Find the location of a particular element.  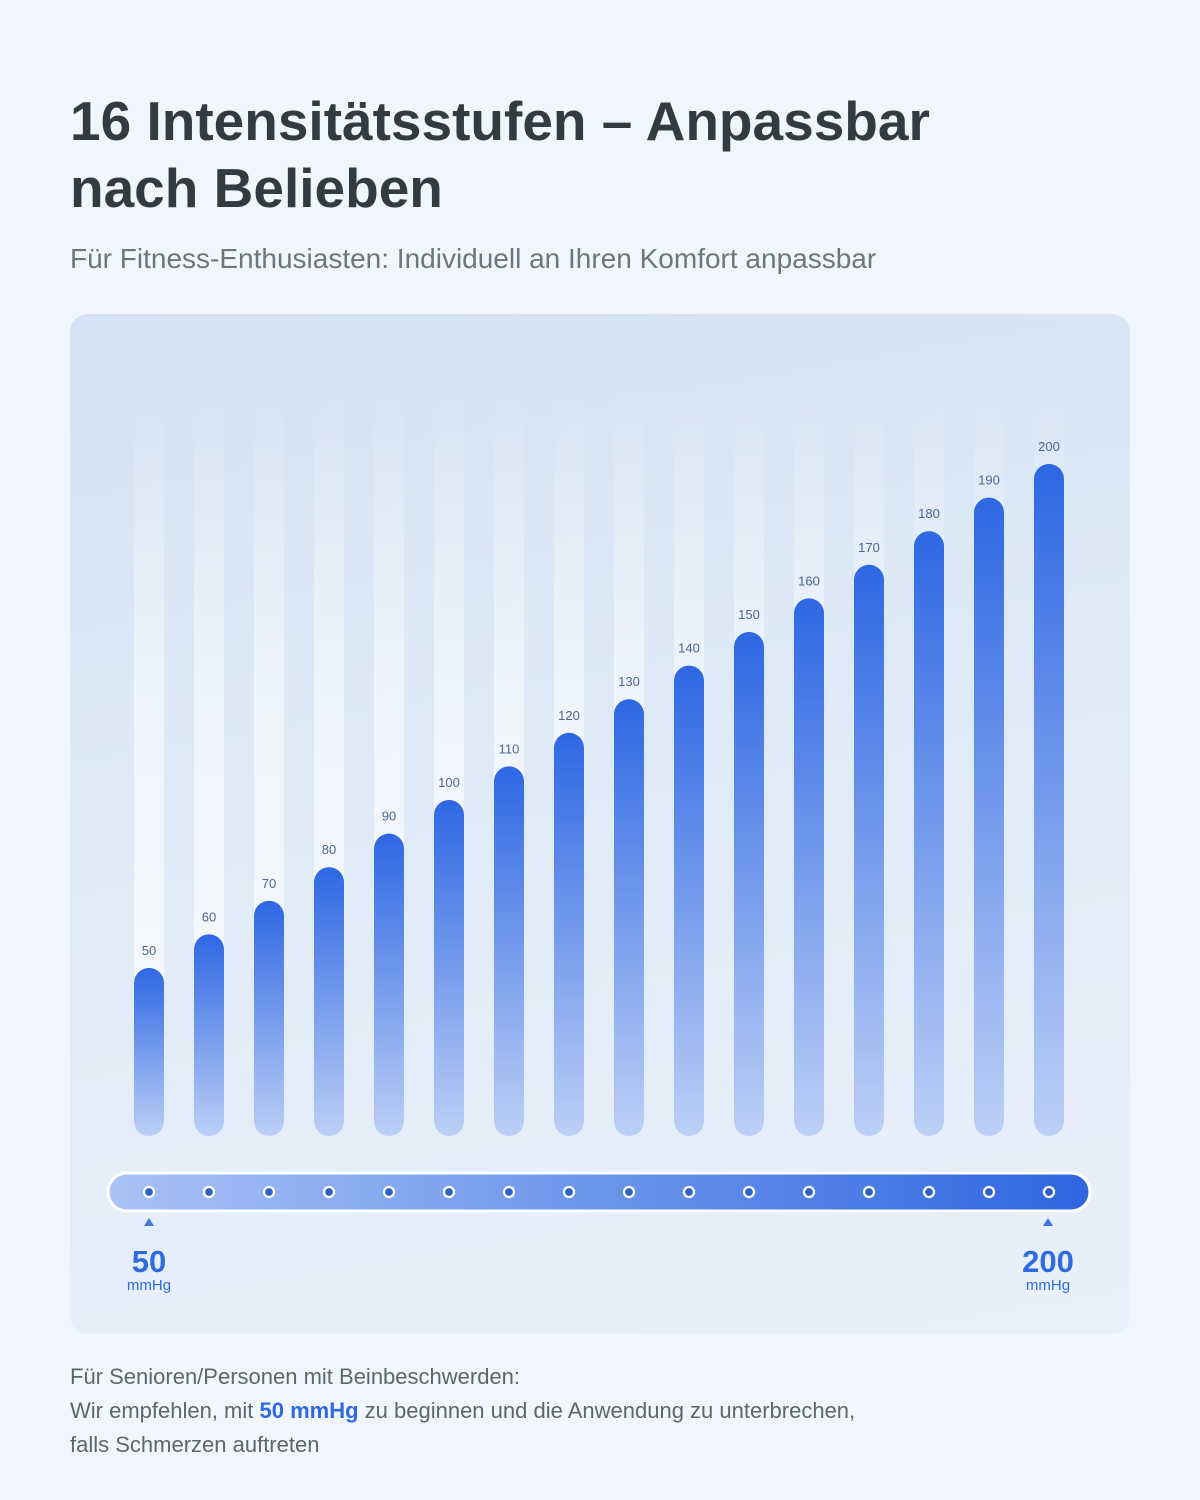

data-label-4: 80 is located at coordinates (329, 849).